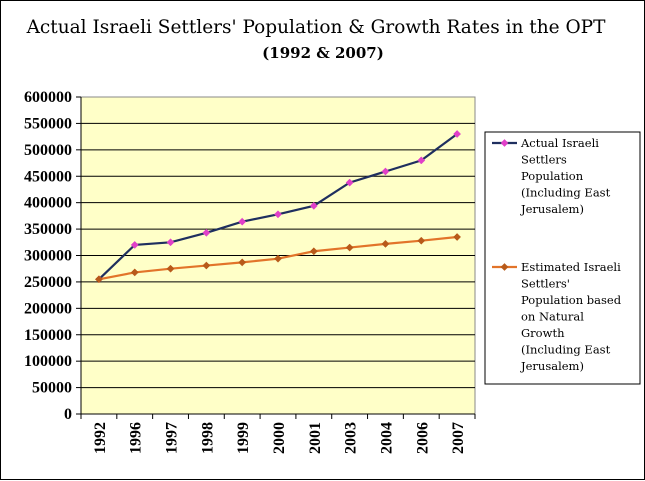 This screenshot has width=645, height=481. I want to click on x-tick-label: 1997, so click(172, 438).